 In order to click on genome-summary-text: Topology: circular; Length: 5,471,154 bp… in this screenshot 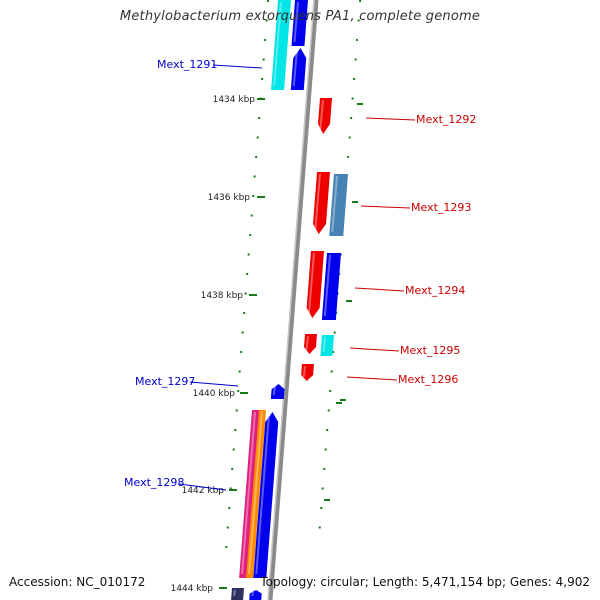, I will do `click(425, 582)`.